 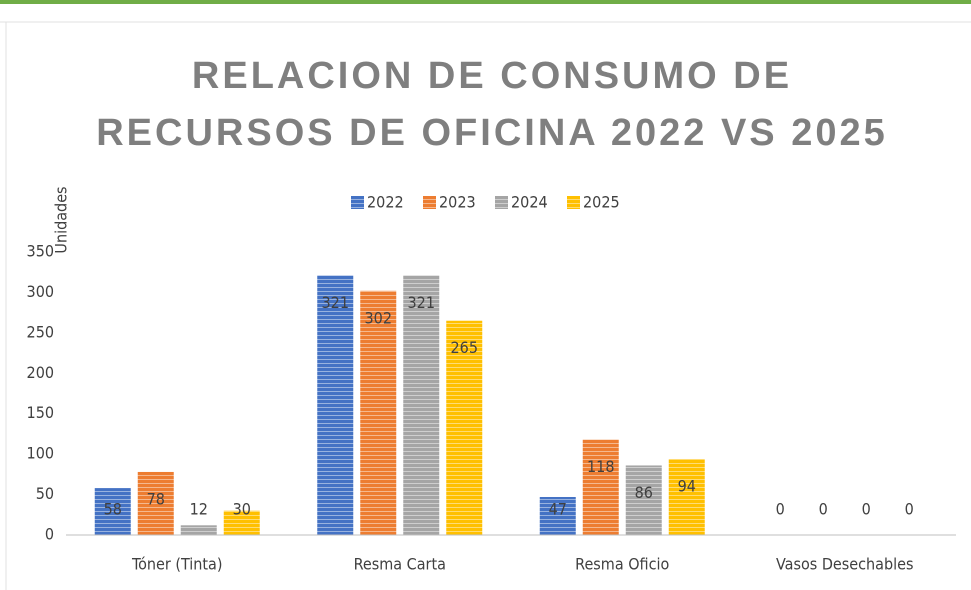 I want to click on y-tick-label: 50, so click(x=45, y=493).